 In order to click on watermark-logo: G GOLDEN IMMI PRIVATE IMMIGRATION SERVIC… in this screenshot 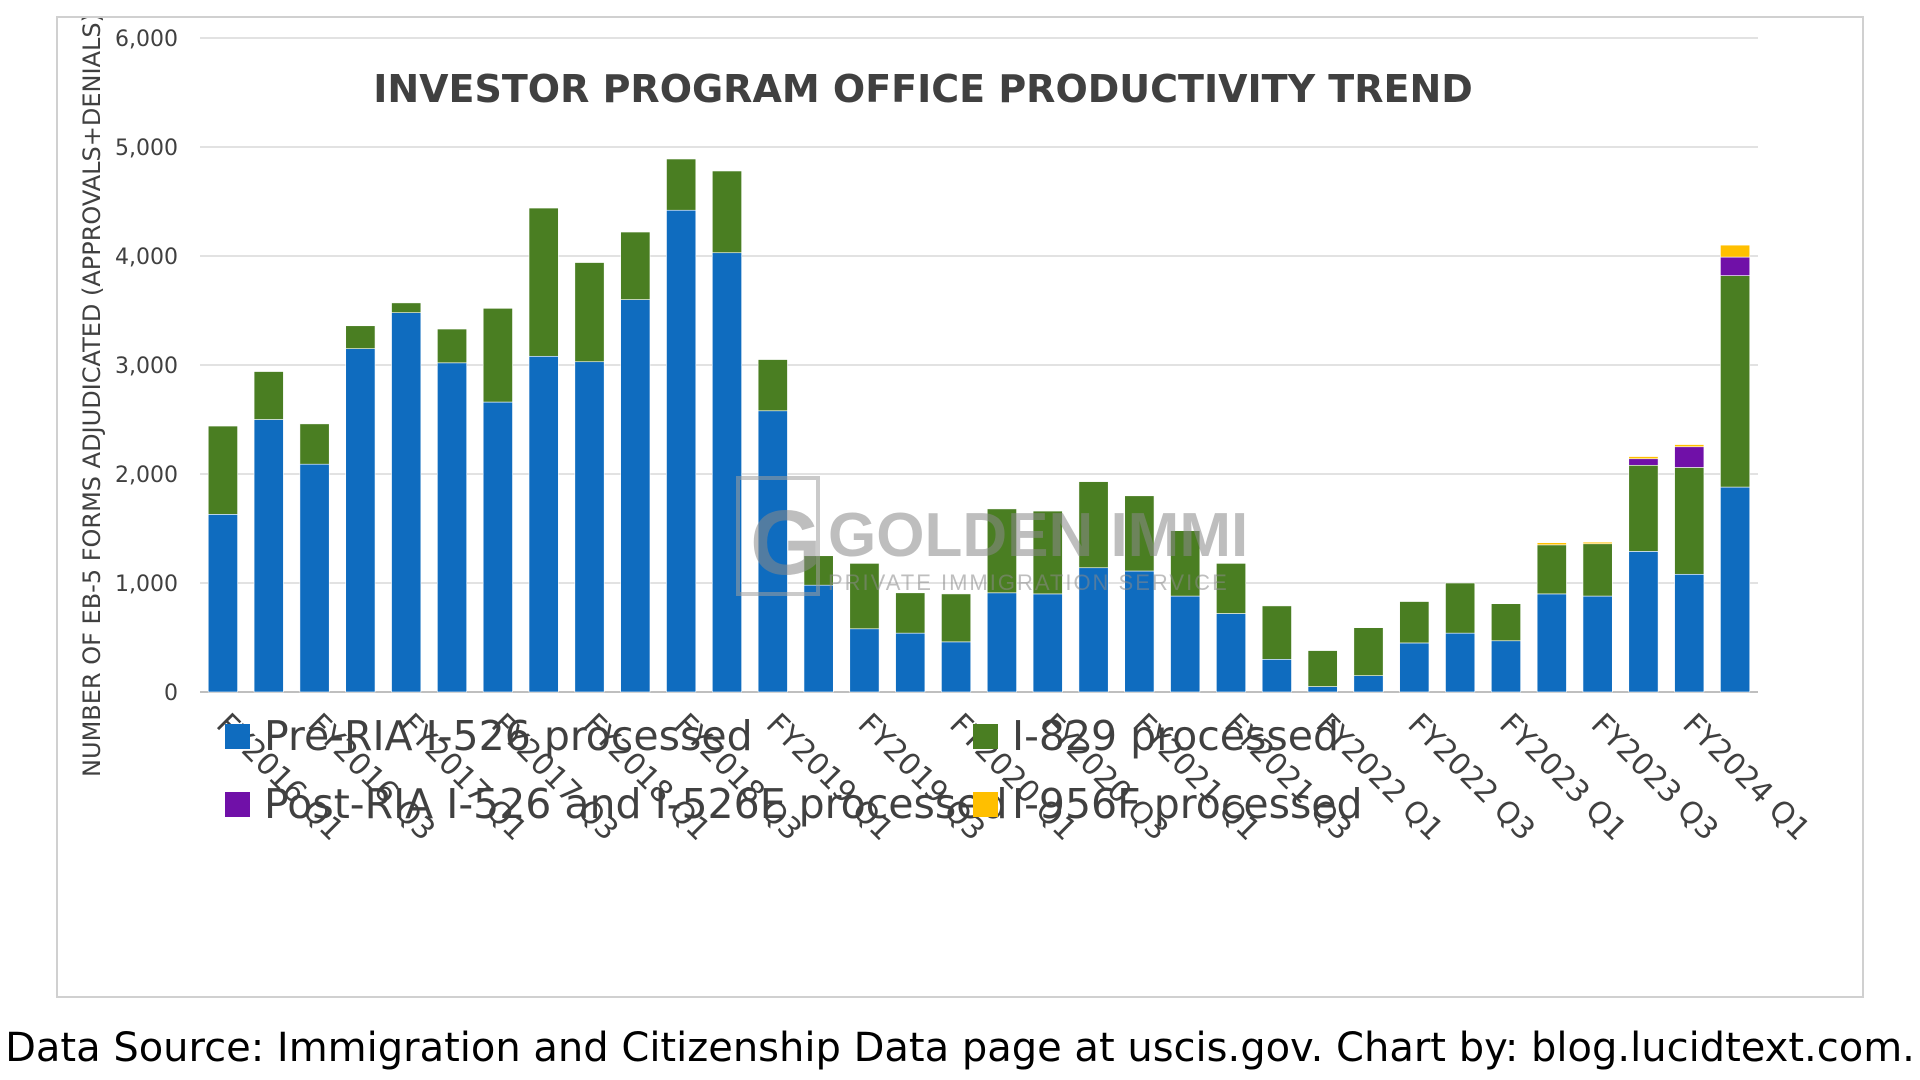, I will do `click(992, 536)`.